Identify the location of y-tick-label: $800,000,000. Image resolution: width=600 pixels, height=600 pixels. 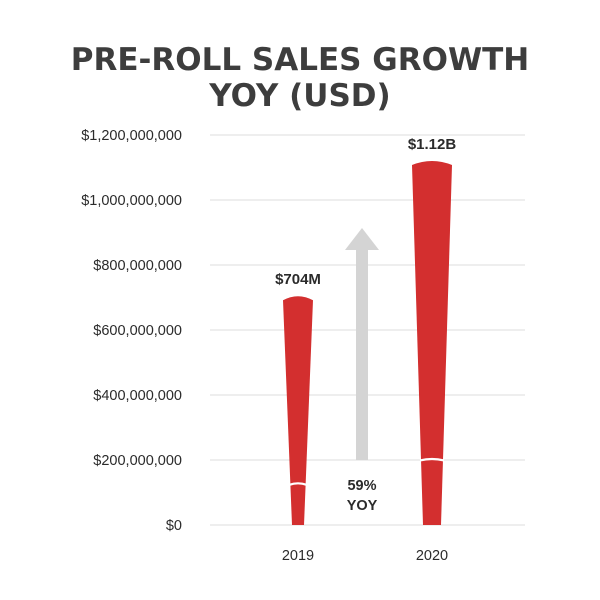
(137, 266).